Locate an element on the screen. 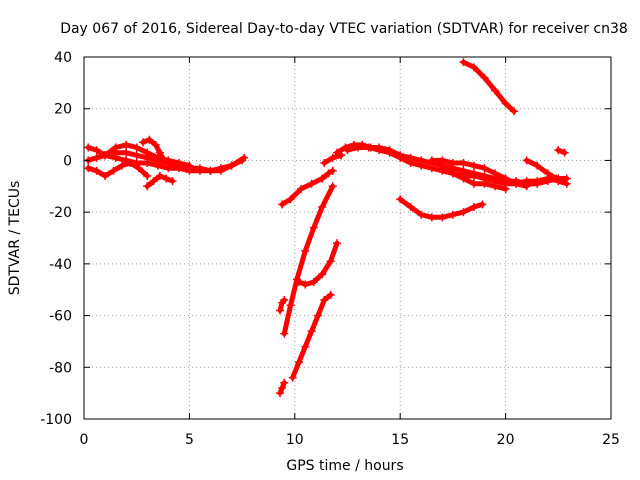  y-axis-label: SDTVAR / TECUs is located at coordinates (15, 238).